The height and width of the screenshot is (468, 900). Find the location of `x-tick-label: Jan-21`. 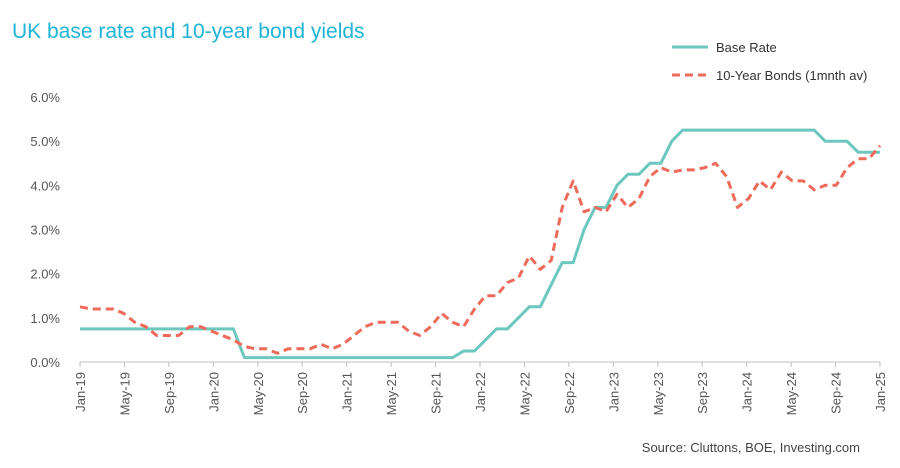

x-tick-label: Jan-21 is located at coordinates (347, 392).